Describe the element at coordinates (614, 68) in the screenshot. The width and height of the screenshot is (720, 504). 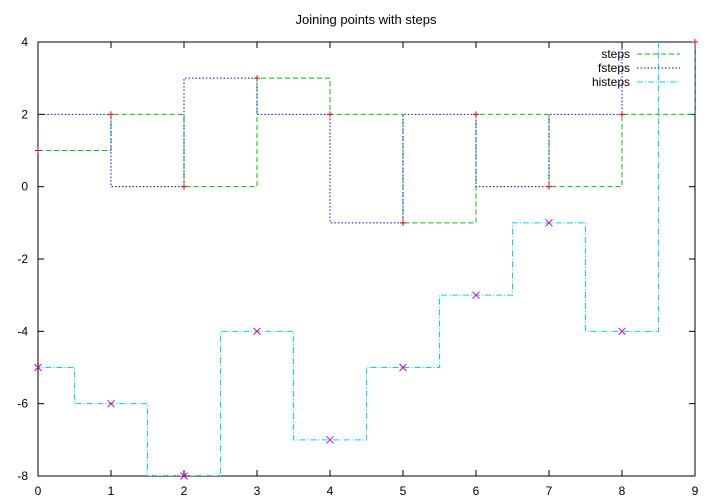
I see `legend-label-fsteps: fsteps` at that location.